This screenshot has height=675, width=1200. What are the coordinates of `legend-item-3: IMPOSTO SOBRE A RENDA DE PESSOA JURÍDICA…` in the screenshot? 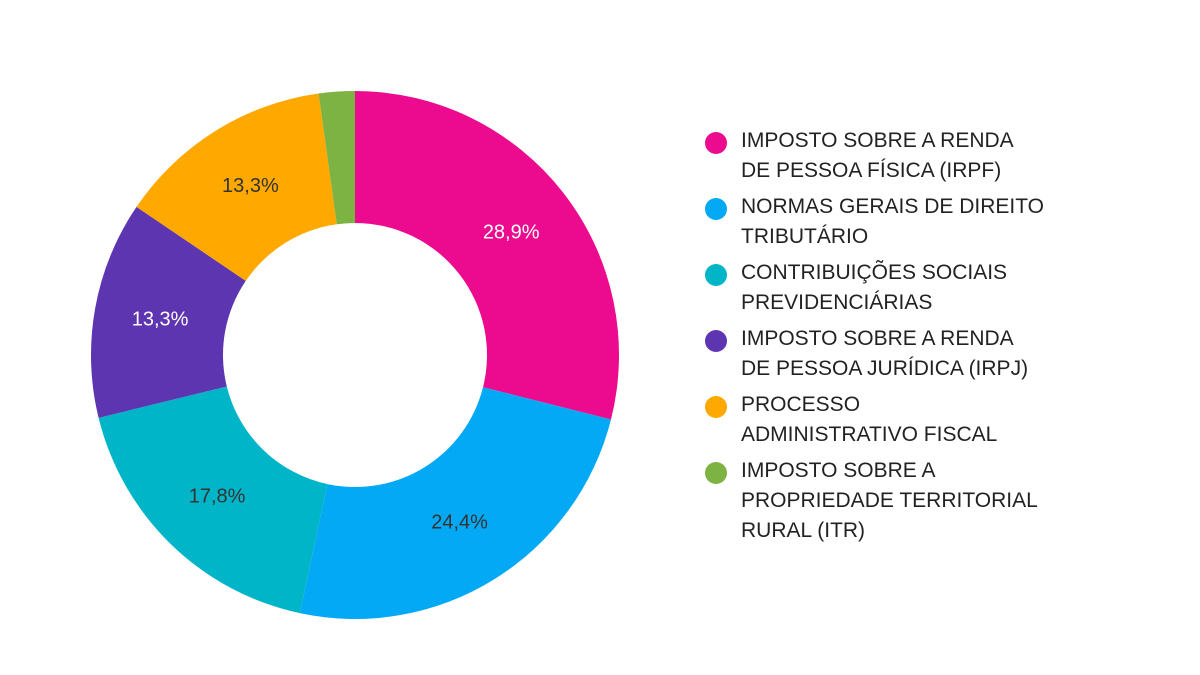 It's located at (905, 354).